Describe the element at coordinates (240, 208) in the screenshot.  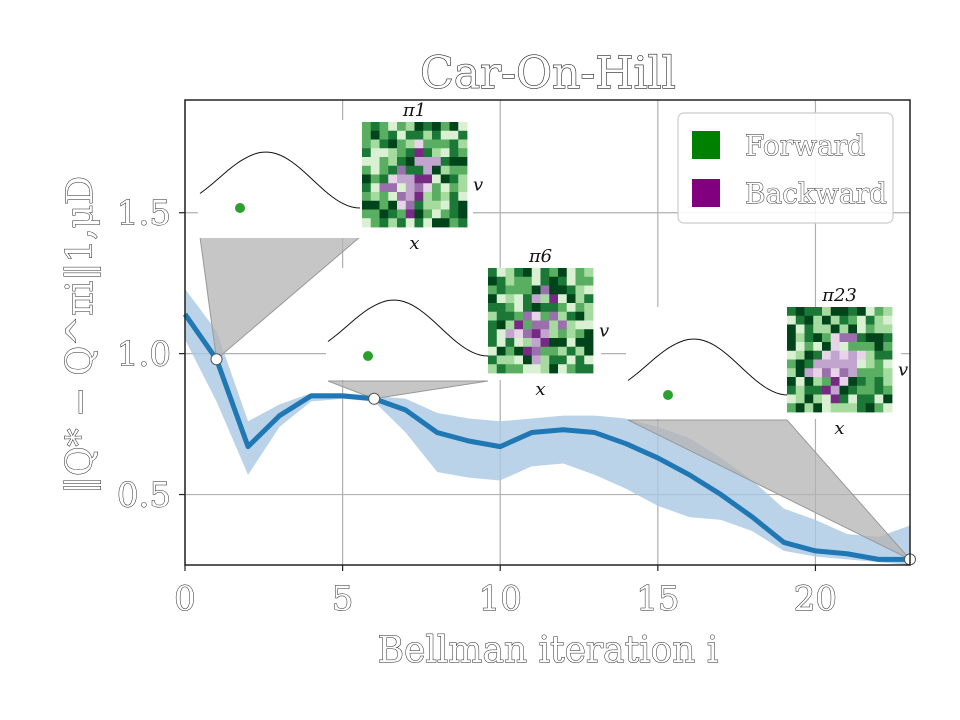
I see `car-marker` at that location.